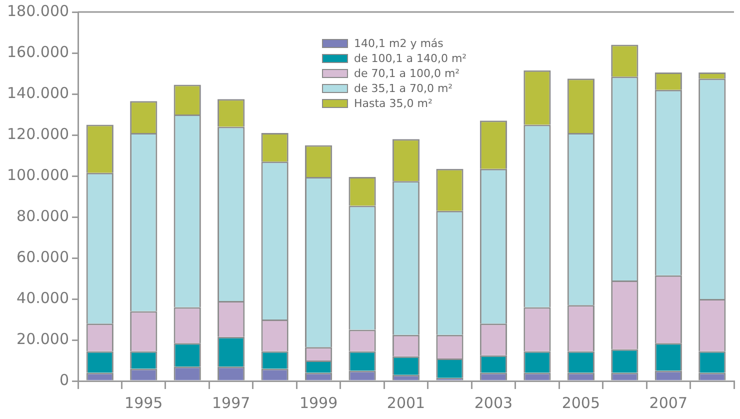 The height and width of the screenshot is (419, 740). I want to click on y-tick-label: 120.000, so click(38, 133).